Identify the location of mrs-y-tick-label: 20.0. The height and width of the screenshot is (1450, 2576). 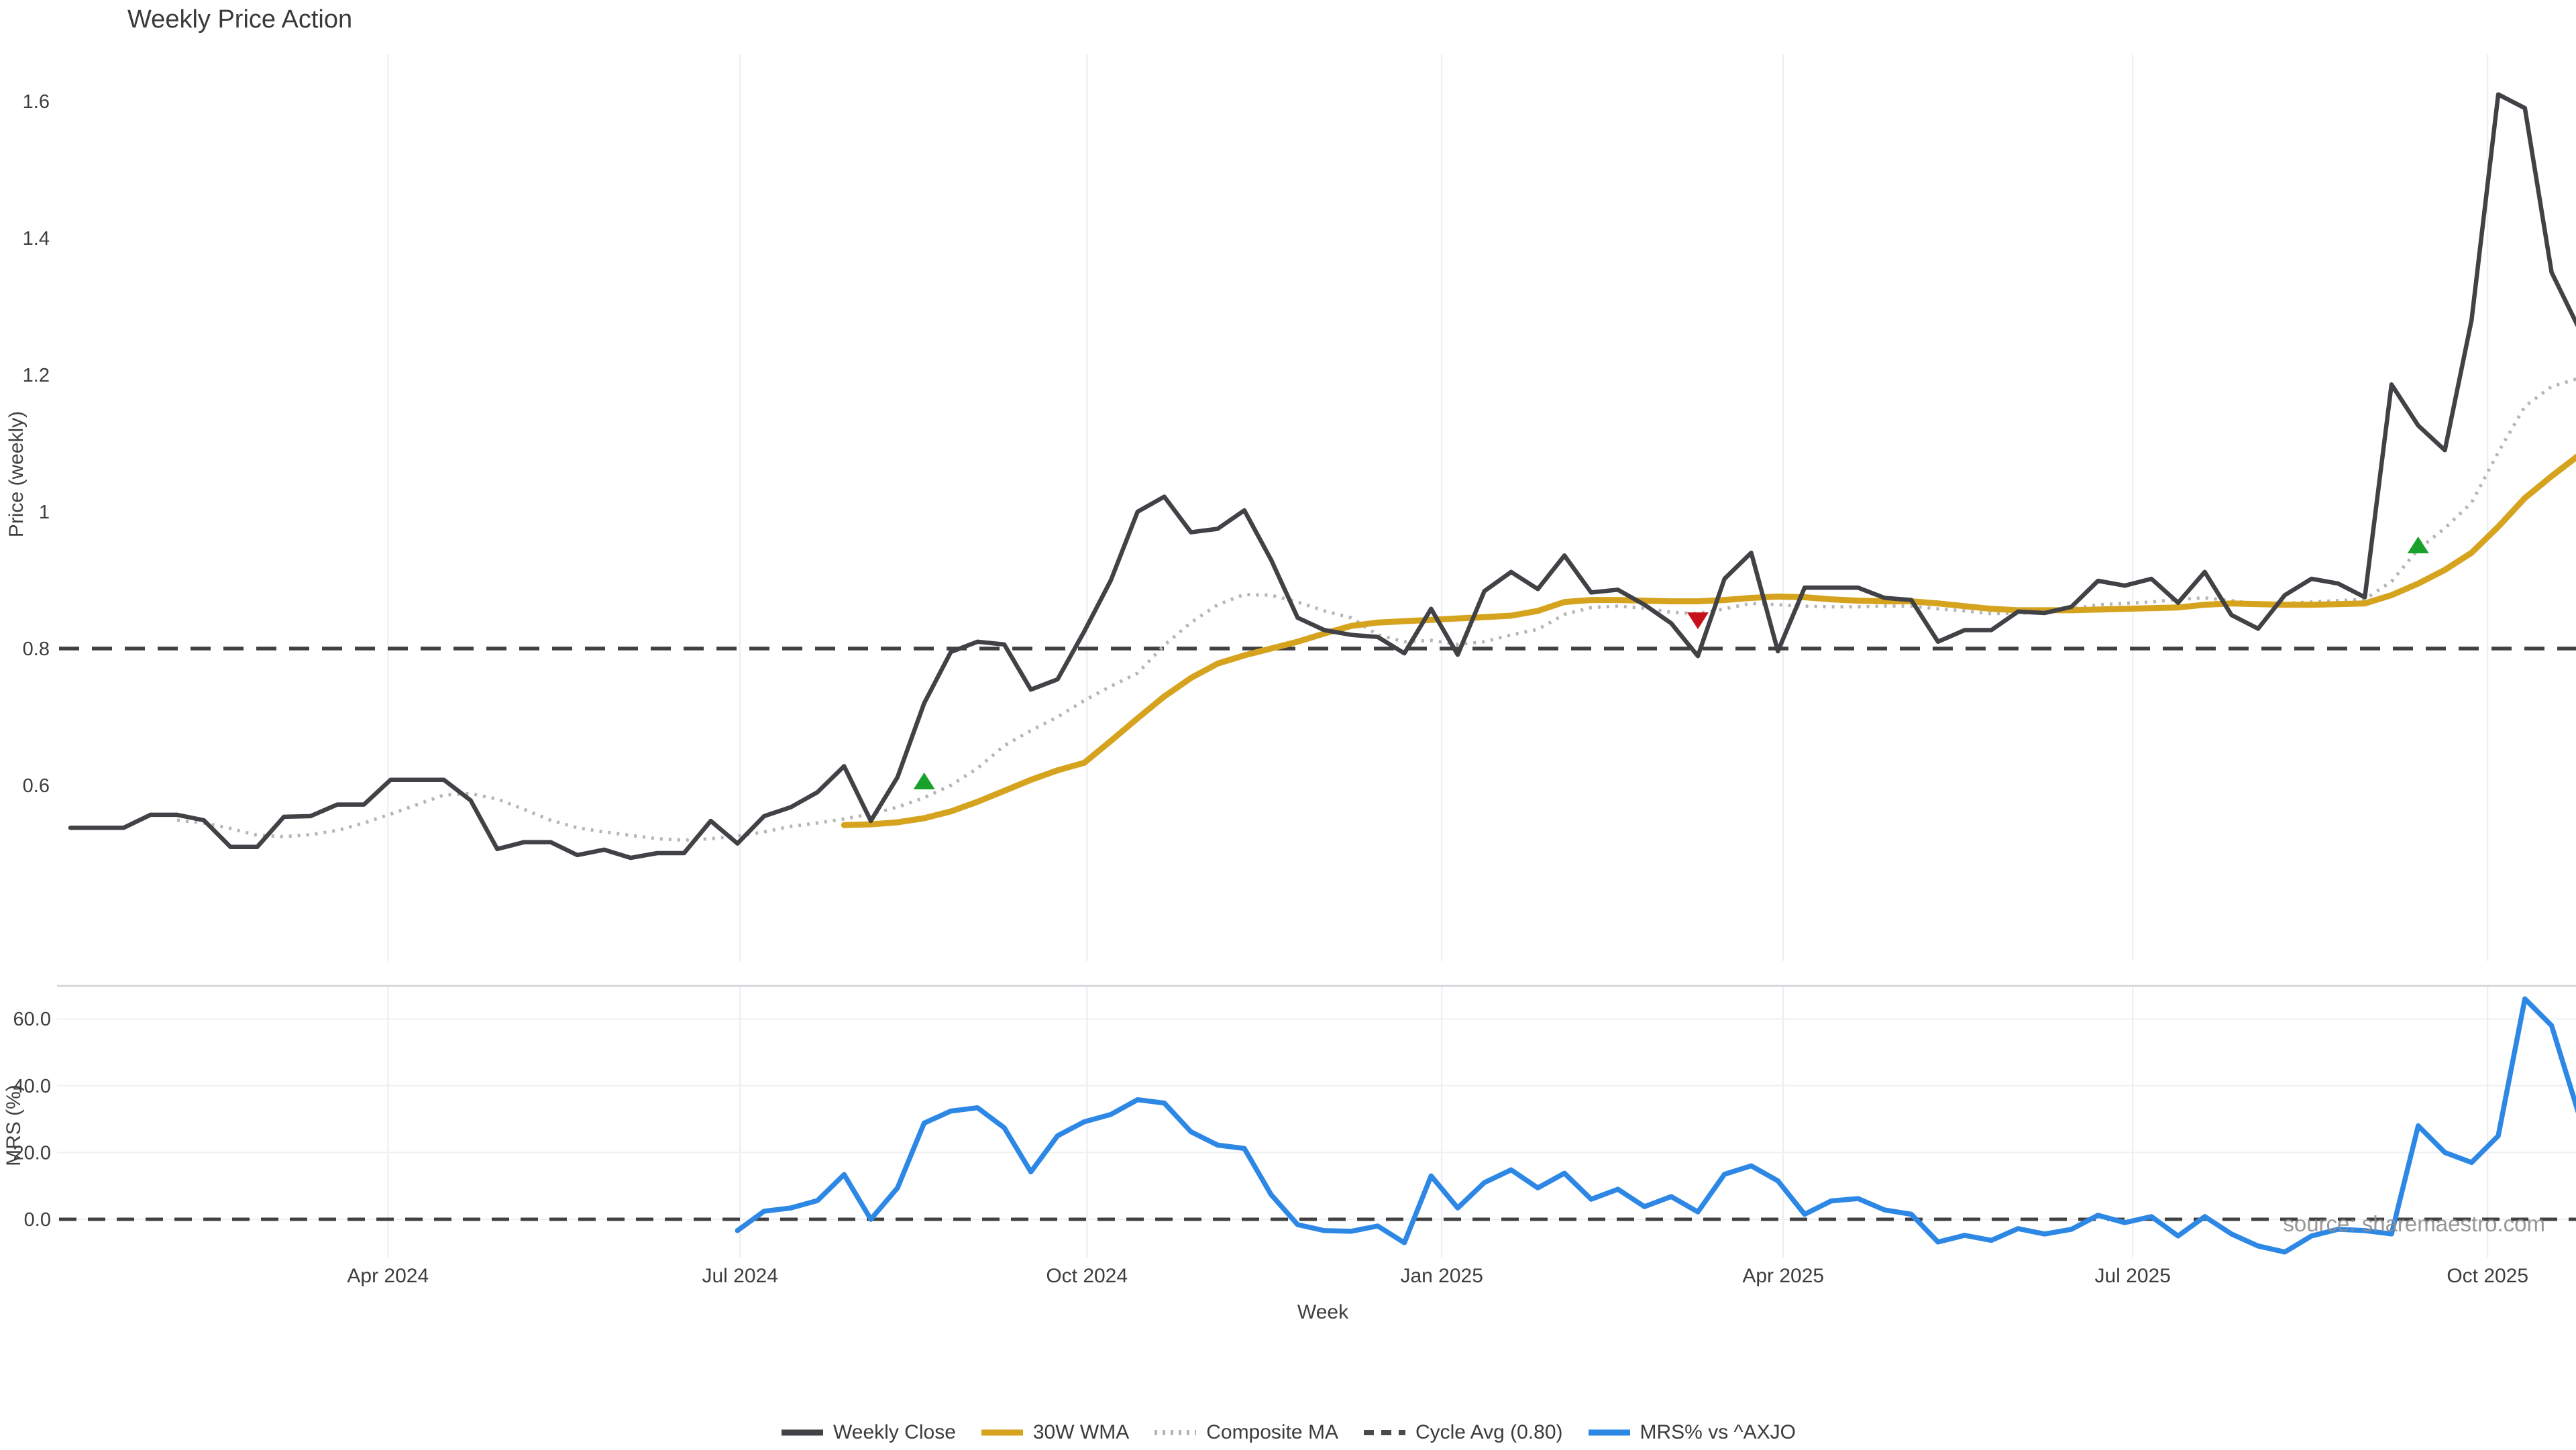
(32, 1153).